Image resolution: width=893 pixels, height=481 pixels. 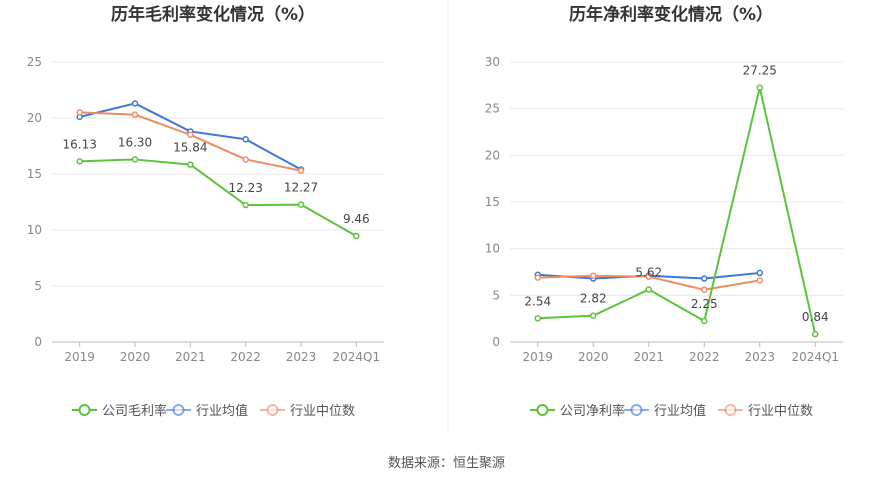 What do you see at coordinates (704, 304) in the screenshot?
I see `data-label: 2.25` at bounding box center [704, 304].